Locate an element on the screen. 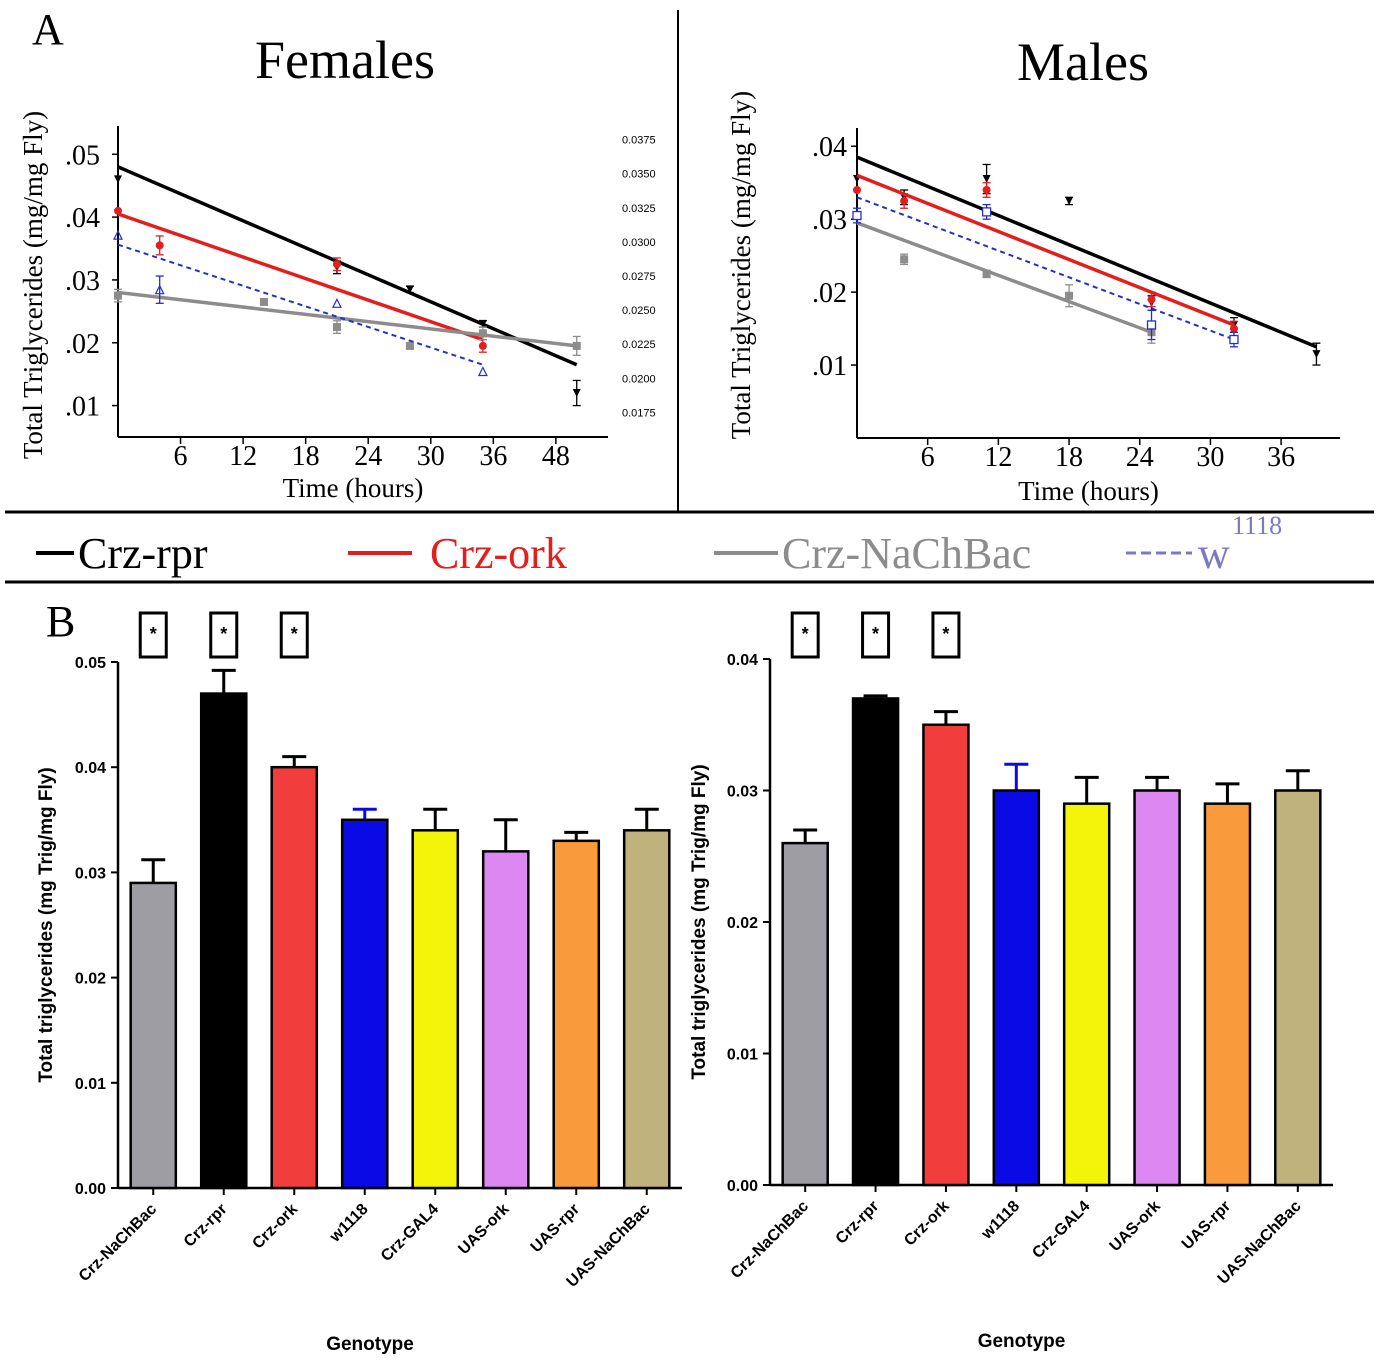  y-tick-label: 0.00 is located at coordinates (742, 1186).